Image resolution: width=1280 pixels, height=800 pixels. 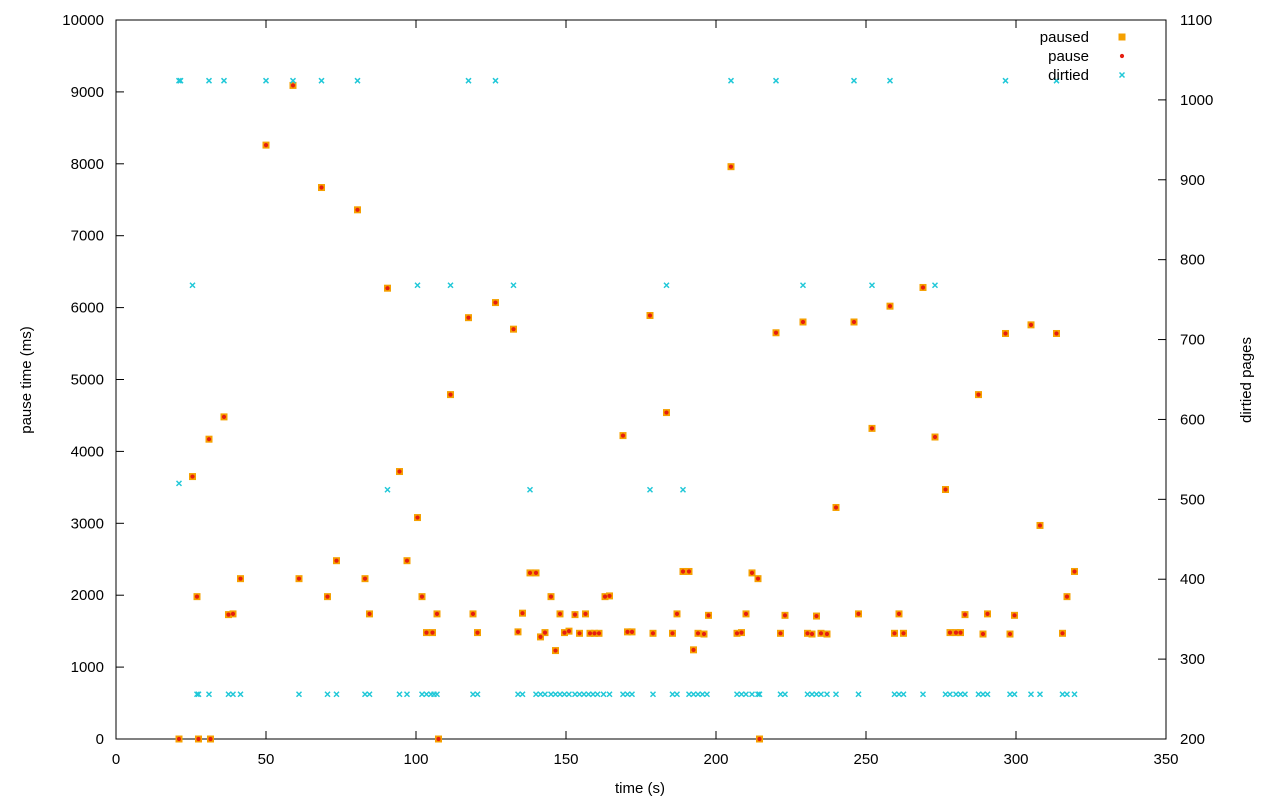 I want to click on y2-axis-label: dirtied pages, so click(x=1246, y=380).